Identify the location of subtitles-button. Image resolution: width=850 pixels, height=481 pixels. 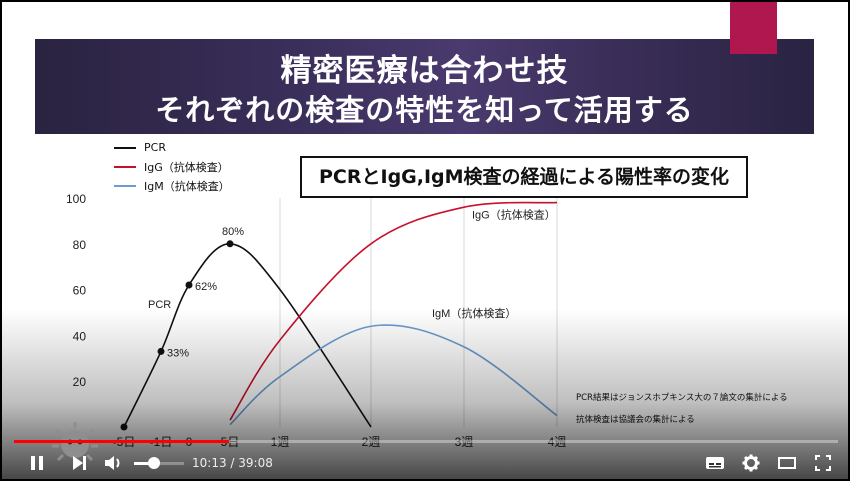
(715, 463).